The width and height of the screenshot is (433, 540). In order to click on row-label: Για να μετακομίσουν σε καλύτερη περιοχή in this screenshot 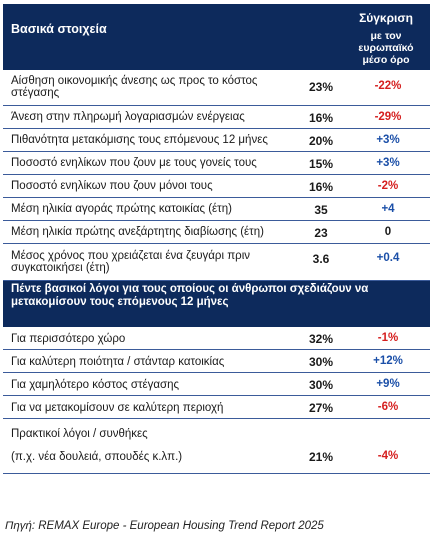, I will do `click(117, 408)`.